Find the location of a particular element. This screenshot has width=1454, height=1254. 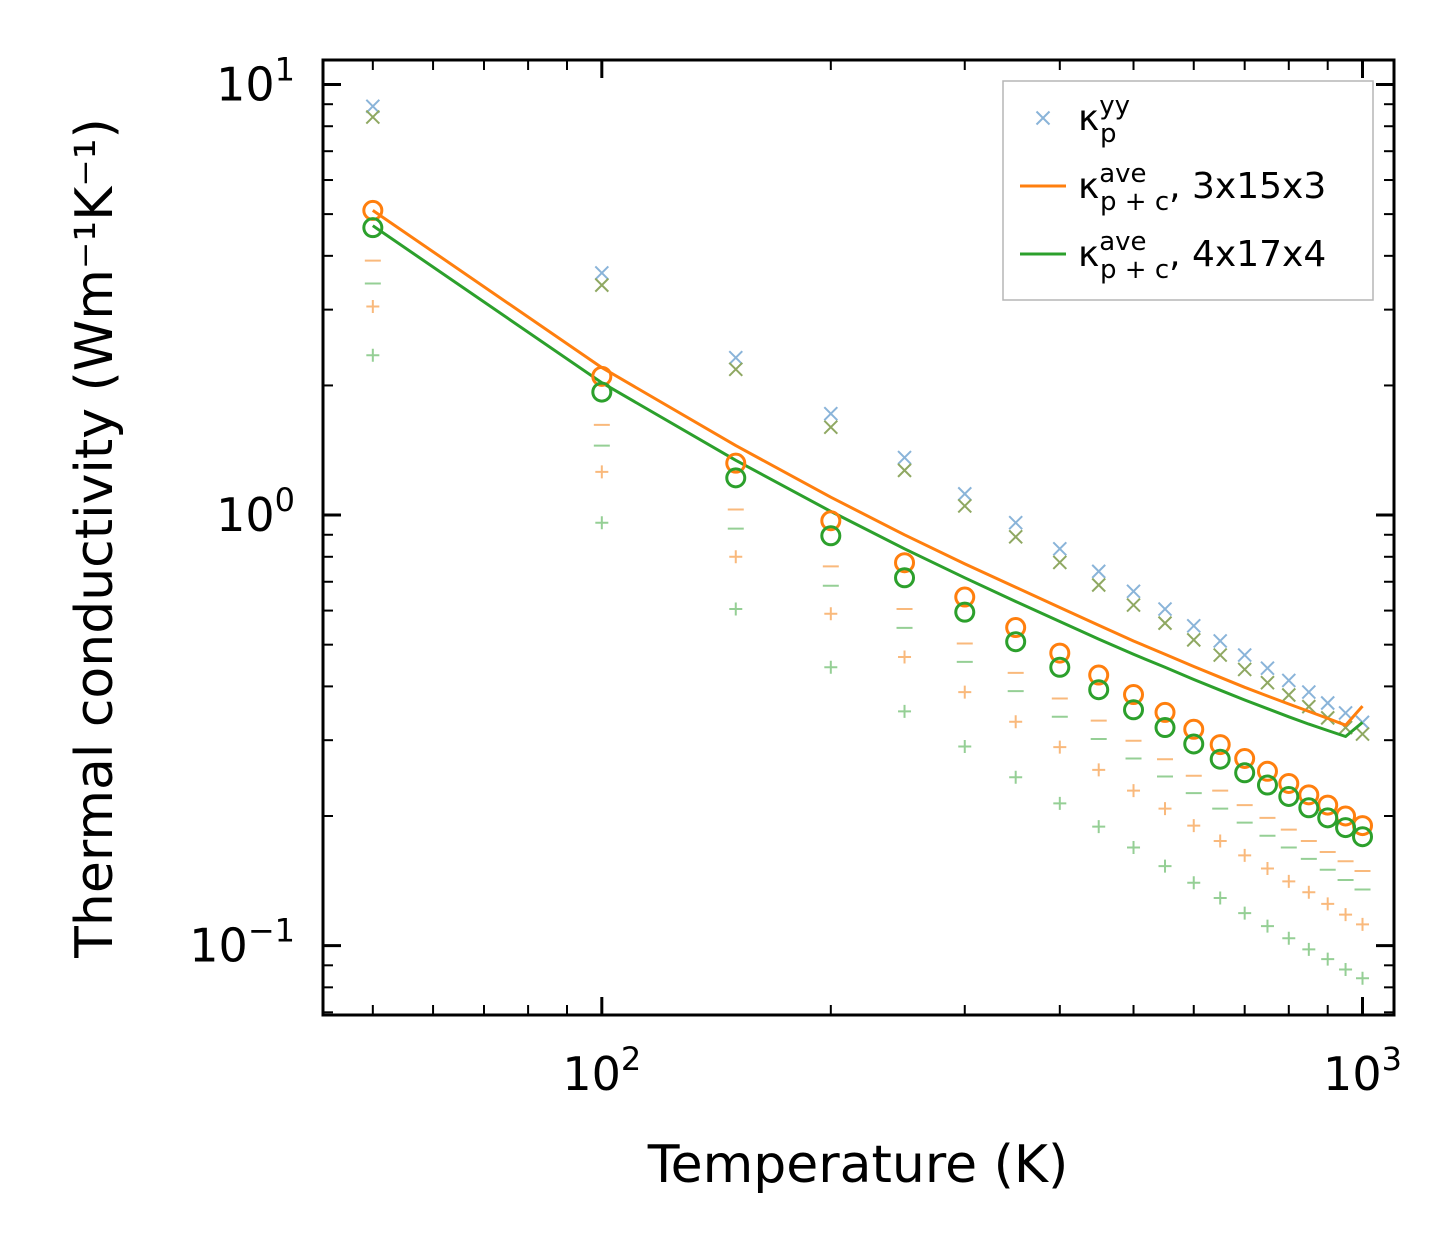

legend-marker-swatch is located at coordinates (1043, 118).